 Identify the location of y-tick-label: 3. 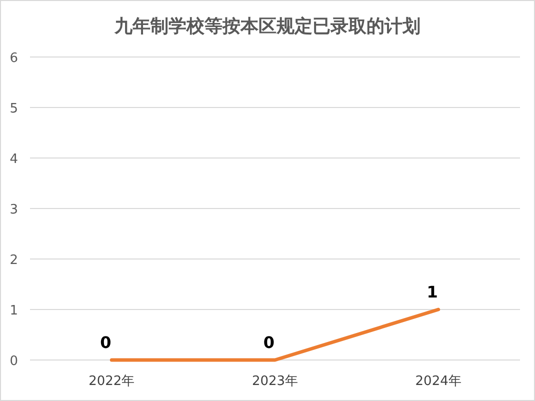
(14, 210).